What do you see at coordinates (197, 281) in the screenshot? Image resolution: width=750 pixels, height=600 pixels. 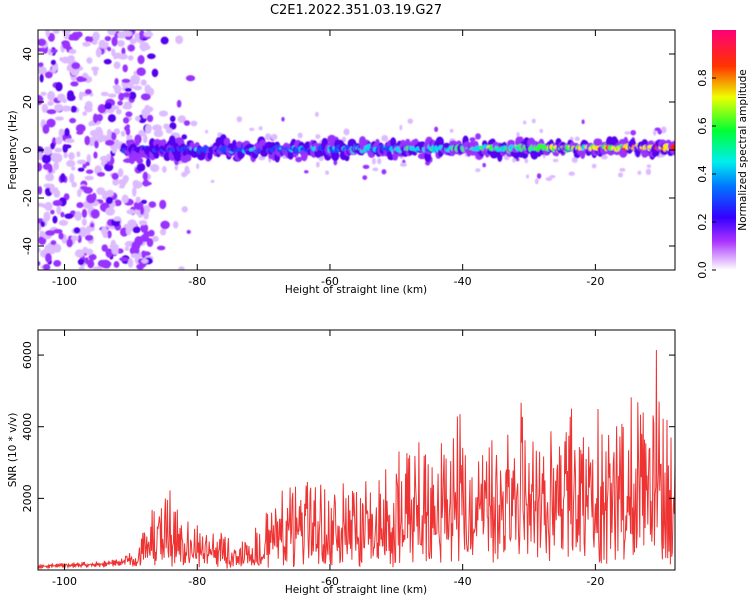 I see `spectrogram-x-tick-label: -80` at bounding box center [197, 281].